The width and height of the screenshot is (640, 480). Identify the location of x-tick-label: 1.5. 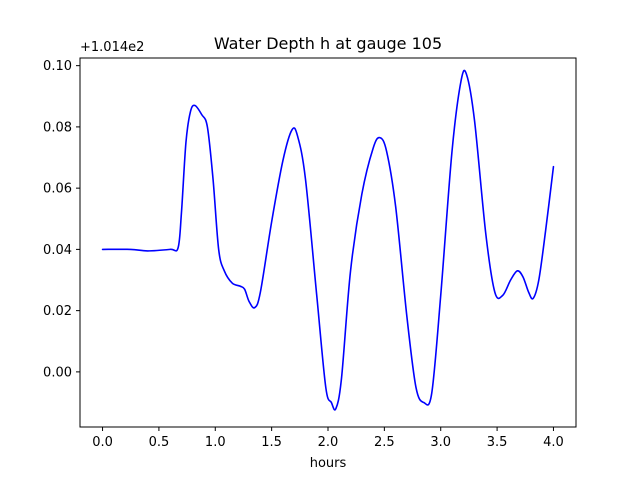
(271, 442).